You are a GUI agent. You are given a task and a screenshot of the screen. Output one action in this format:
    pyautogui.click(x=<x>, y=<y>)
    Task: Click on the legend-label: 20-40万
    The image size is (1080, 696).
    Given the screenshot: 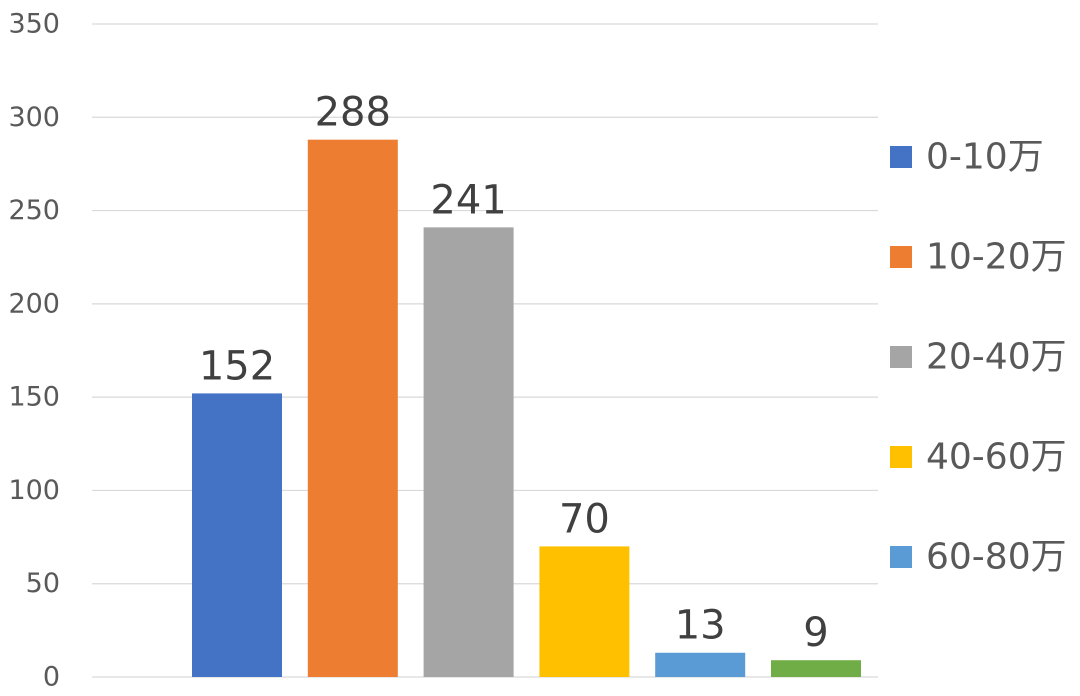 What is the action you would take?
    pyautogui.click(x=996, y=357)
    